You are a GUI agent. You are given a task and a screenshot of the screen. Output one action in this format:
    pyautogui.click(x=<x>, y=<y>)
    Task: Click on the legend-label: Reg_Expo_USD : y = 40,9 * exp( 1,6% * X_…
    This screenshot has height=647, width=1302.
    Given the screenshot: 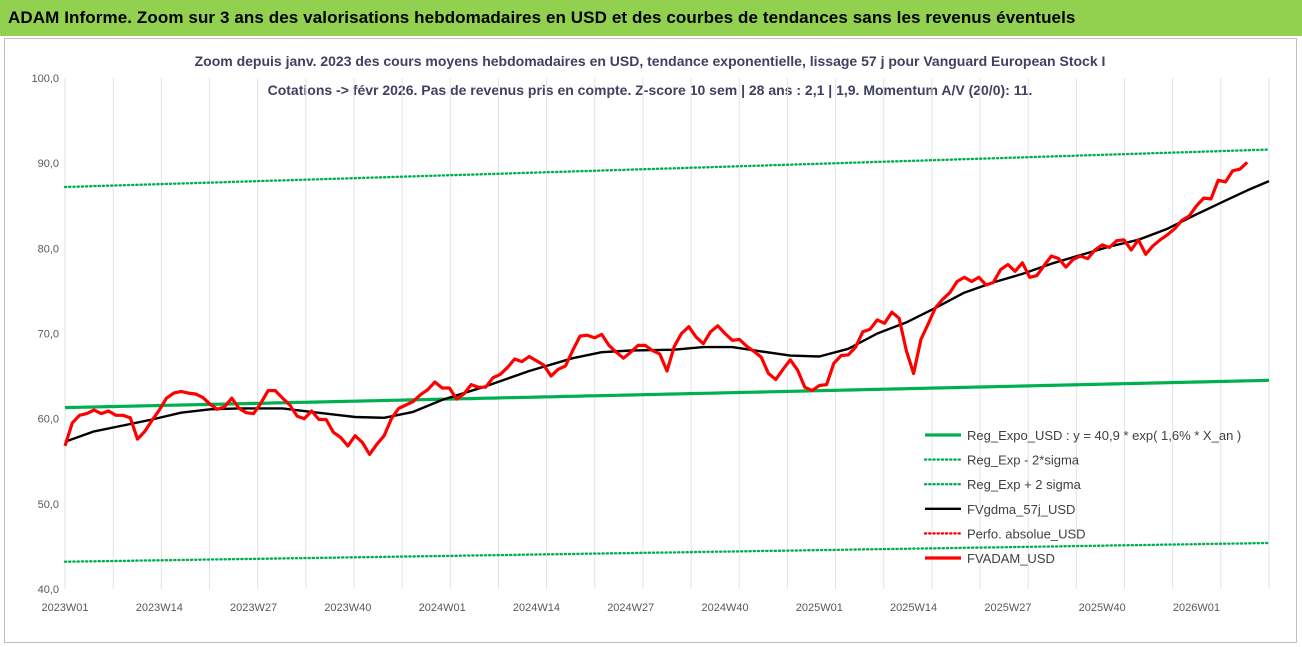 What is the action you would take?
    pyautogui.click(x=1104, y=435)
    